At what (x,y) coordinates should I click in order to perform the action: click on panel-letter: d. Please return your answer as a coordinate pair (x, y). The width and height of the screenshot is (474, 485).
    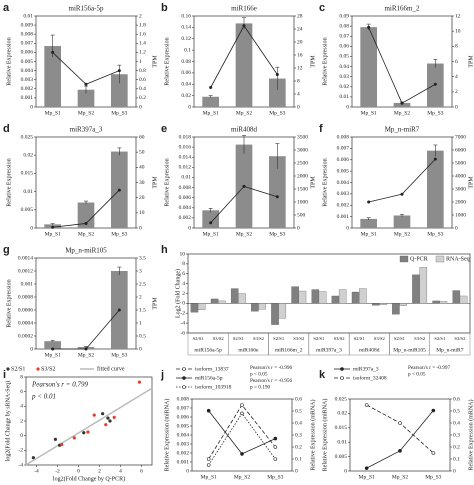
    Looking at the image, I should click on (6, 129).